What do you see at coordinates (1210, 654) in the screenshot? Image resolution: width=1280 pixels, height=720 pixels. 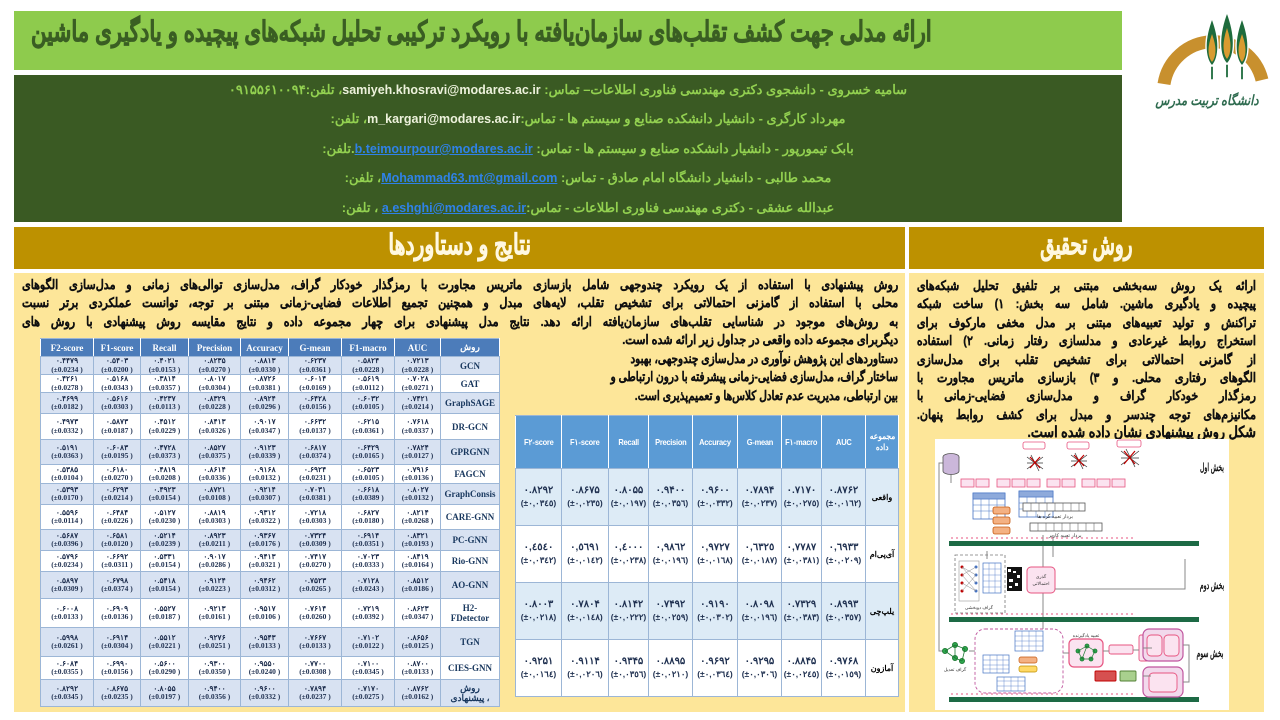 I see `svg-text: بخش سوم` at bounding box center [1210, 654].